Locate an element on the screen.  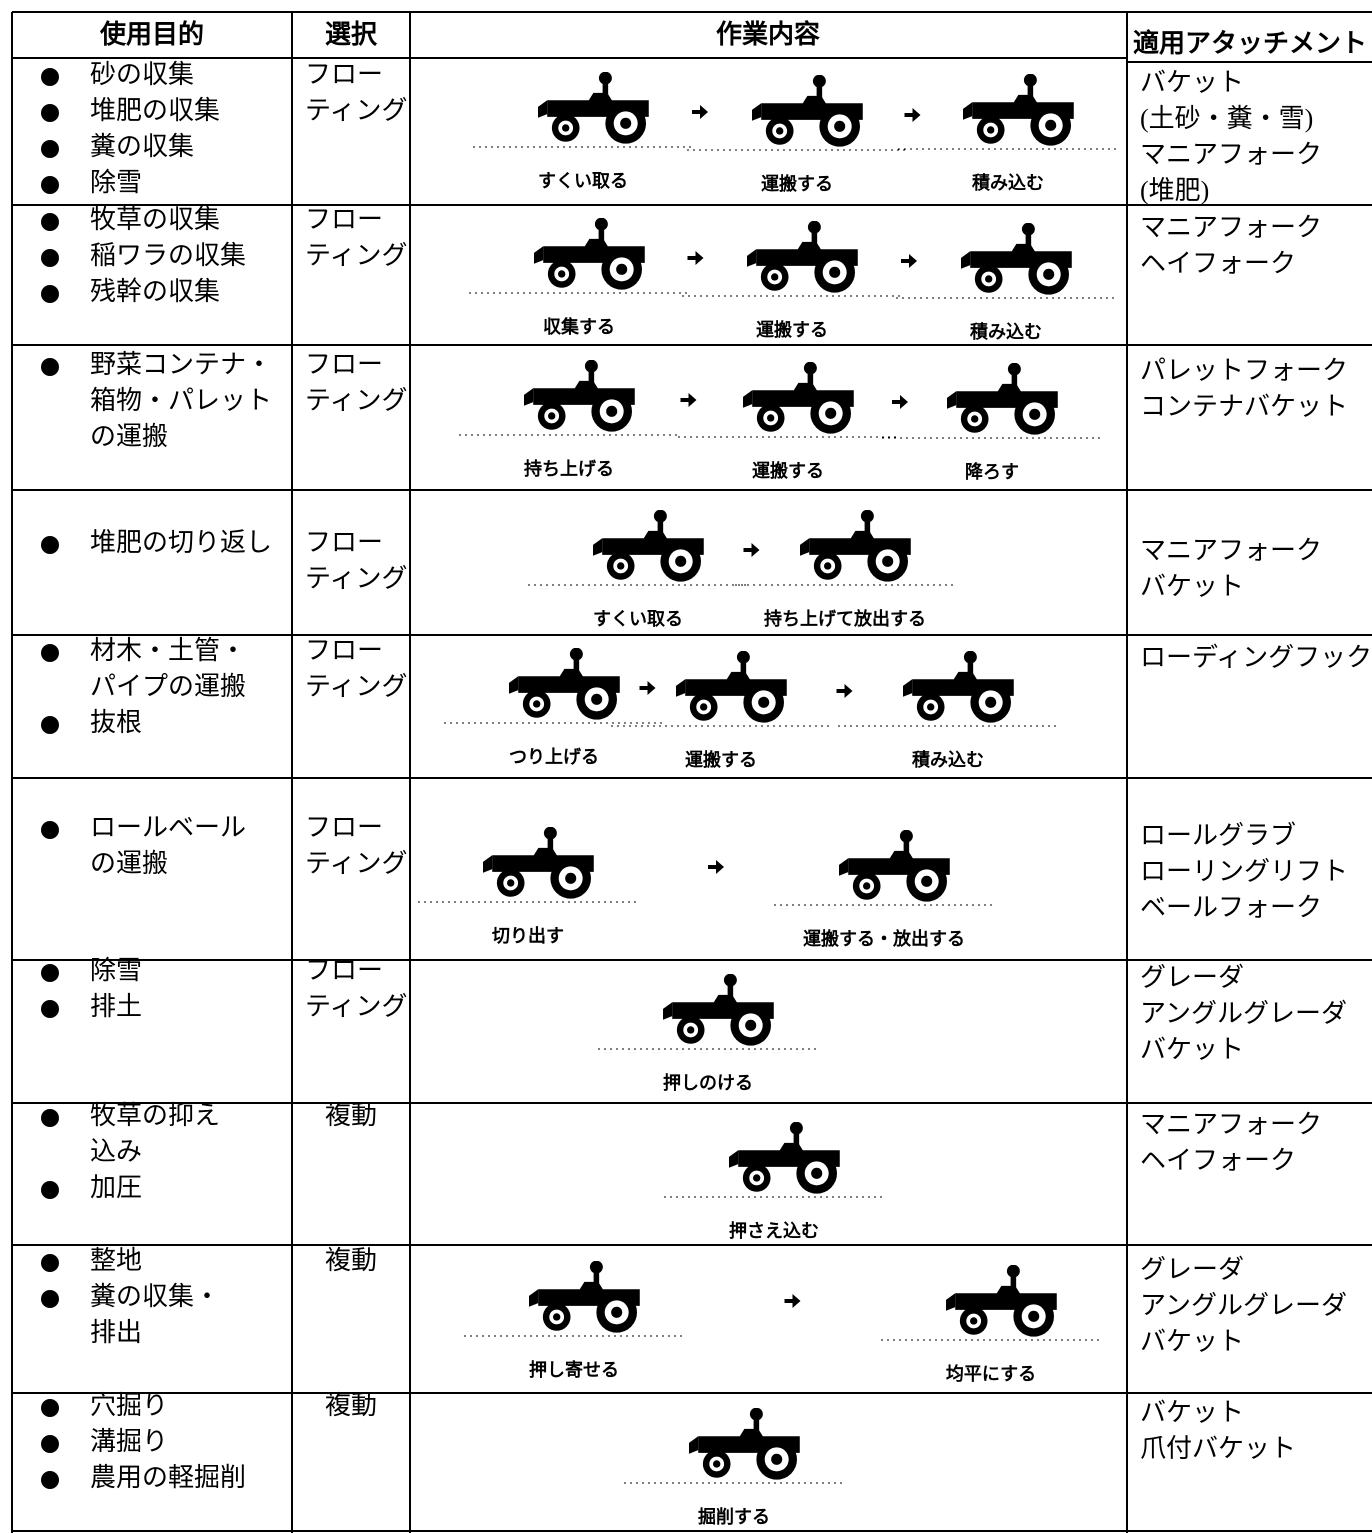
column-header: 使用目的 is located at coordinates (151, 34).